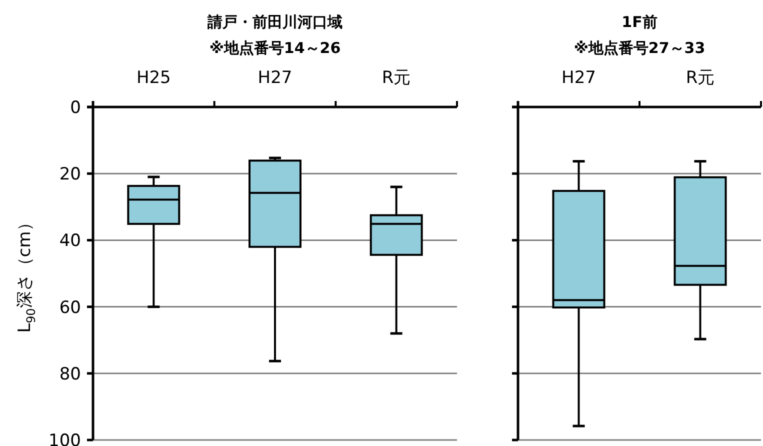 This screenshot has width=763, height=446. I want to click on y-tick-label: 100, so click(64, 438).